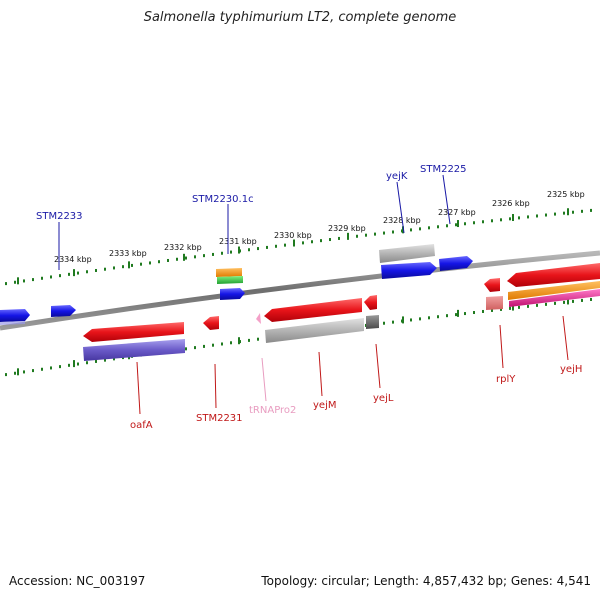 The width and height of the screenshot is (600, 600). Describe the element at coordinates (272, 410) in the screenshot. I see `gene-label: tRNAPro2` at that location.